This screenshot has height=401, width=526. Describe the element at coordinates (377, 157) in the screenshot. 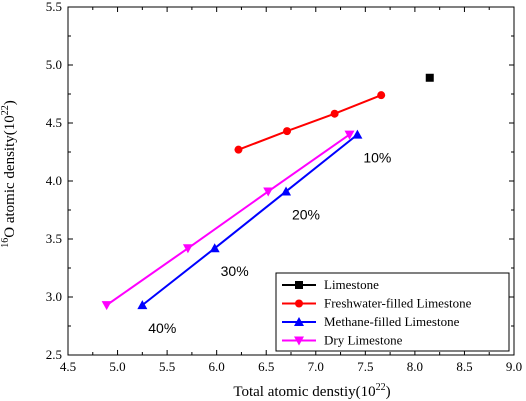

I see `percent-annotation: 10%` at that location.